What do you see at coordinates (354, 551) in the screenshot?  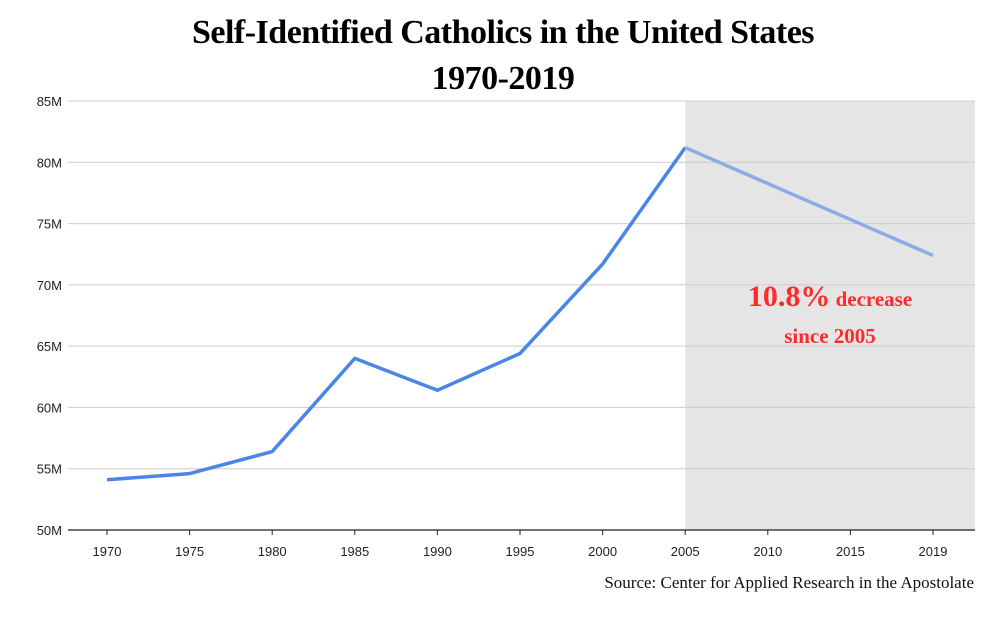 I see `x-tick-label: 1985` at bounding box center [354, 551].